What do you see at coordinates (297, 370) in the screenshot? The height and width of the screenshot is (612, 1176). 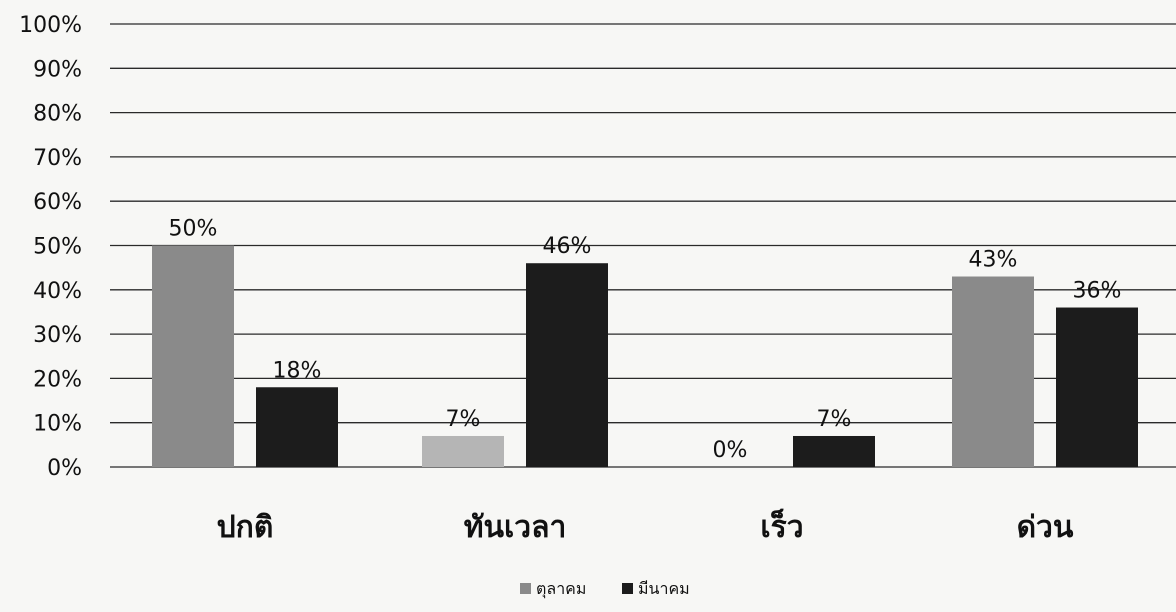 I see `data-label: 18%` at bounding box center [297, 370].